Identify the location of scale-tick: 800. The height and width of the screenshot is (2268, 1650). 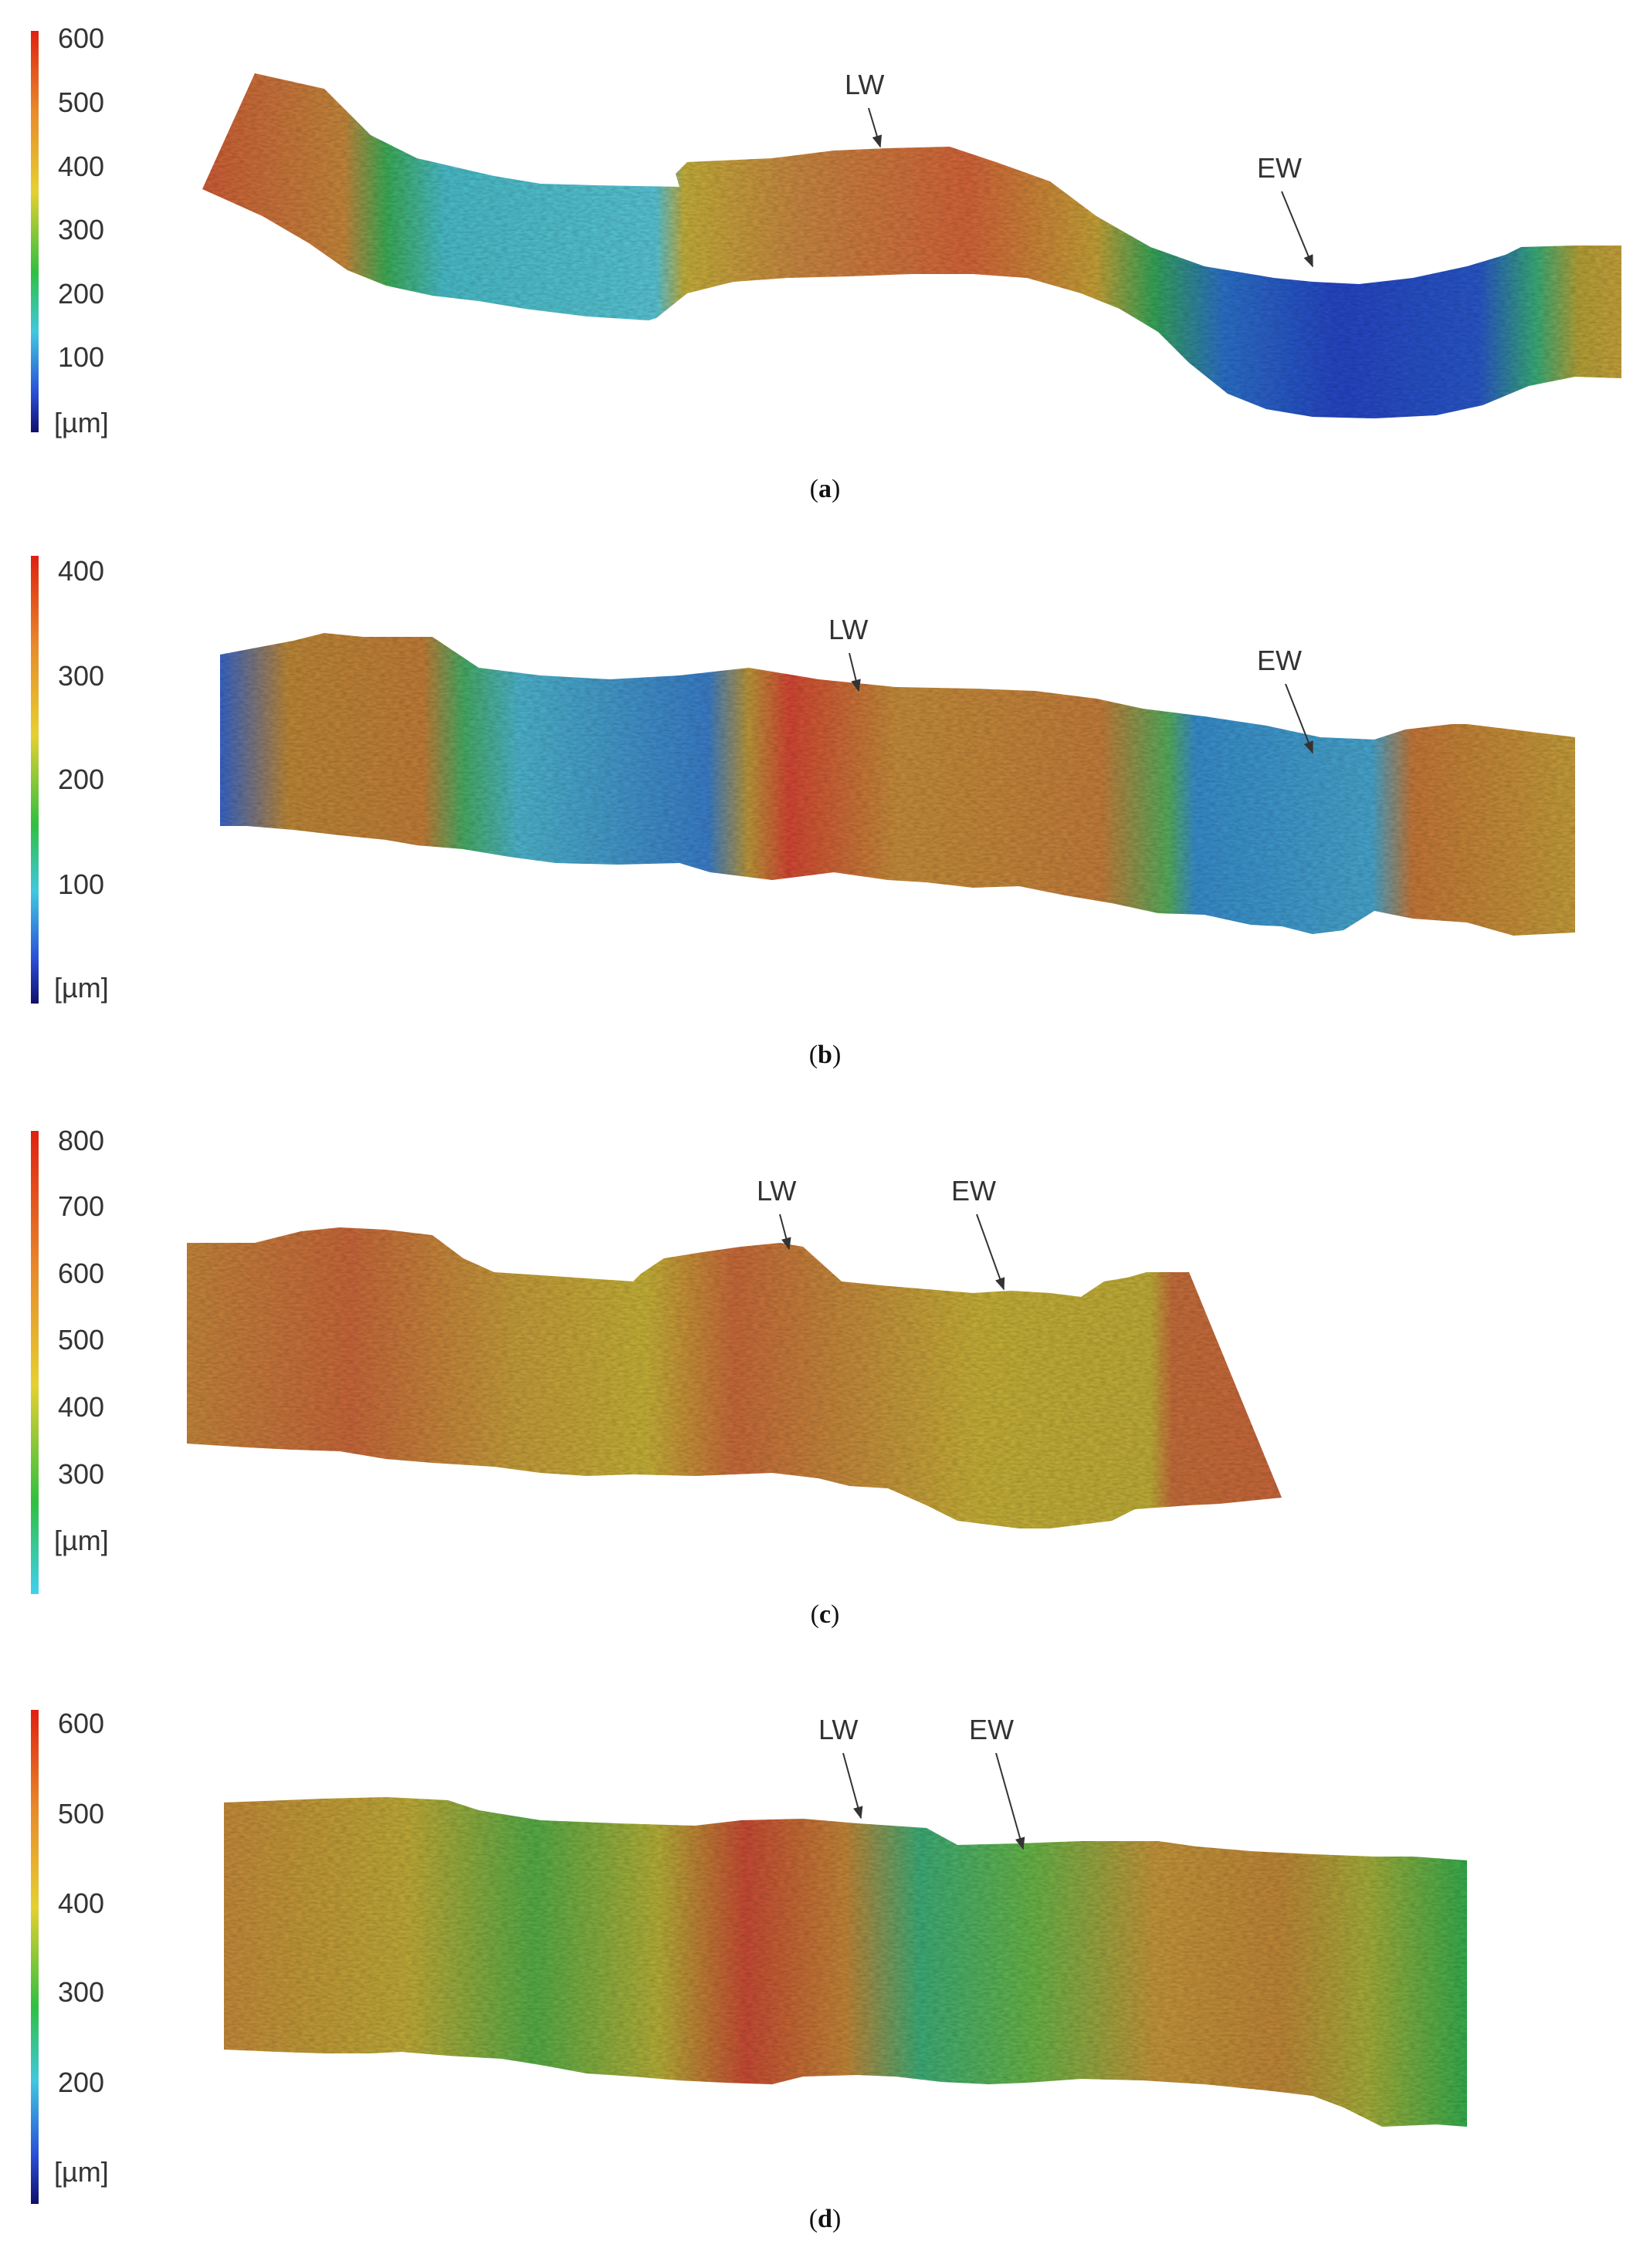
(81, 1140).